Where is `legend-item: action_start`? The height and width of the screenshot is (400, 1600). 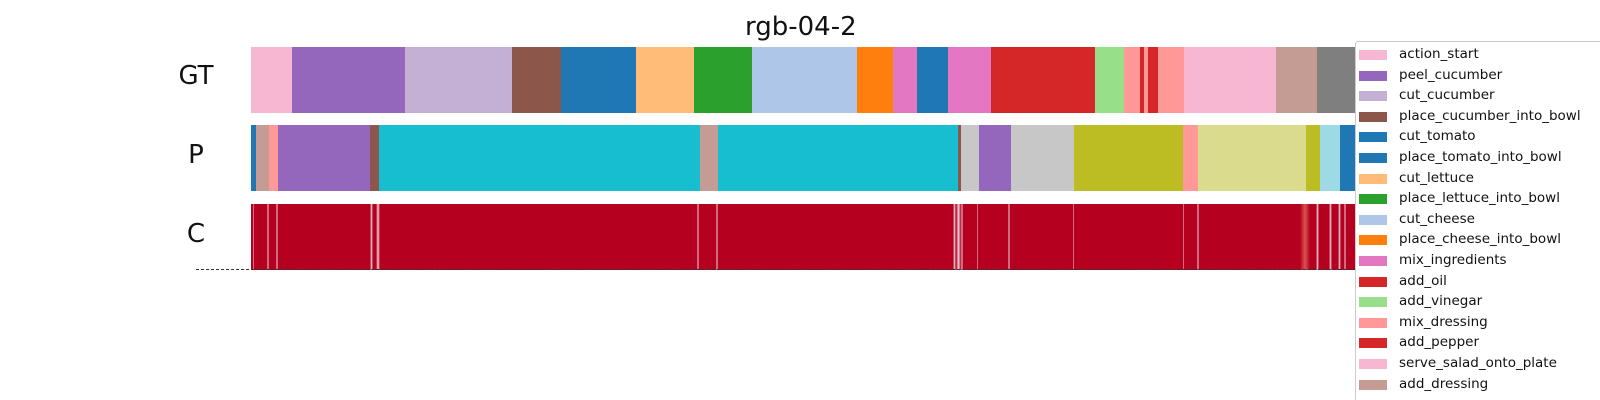 legend-item: action_start is located at coordinates (1478, 55).